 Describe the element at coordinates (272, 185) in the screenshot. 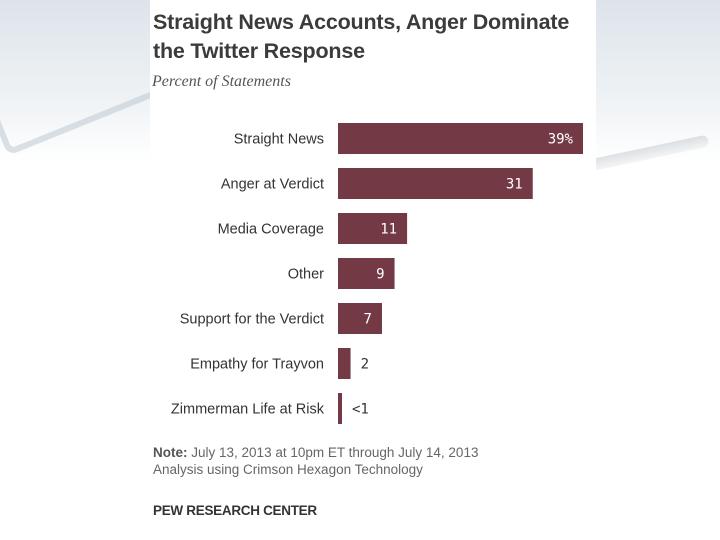

I see `category-label: Anger at Verdict` at that location.